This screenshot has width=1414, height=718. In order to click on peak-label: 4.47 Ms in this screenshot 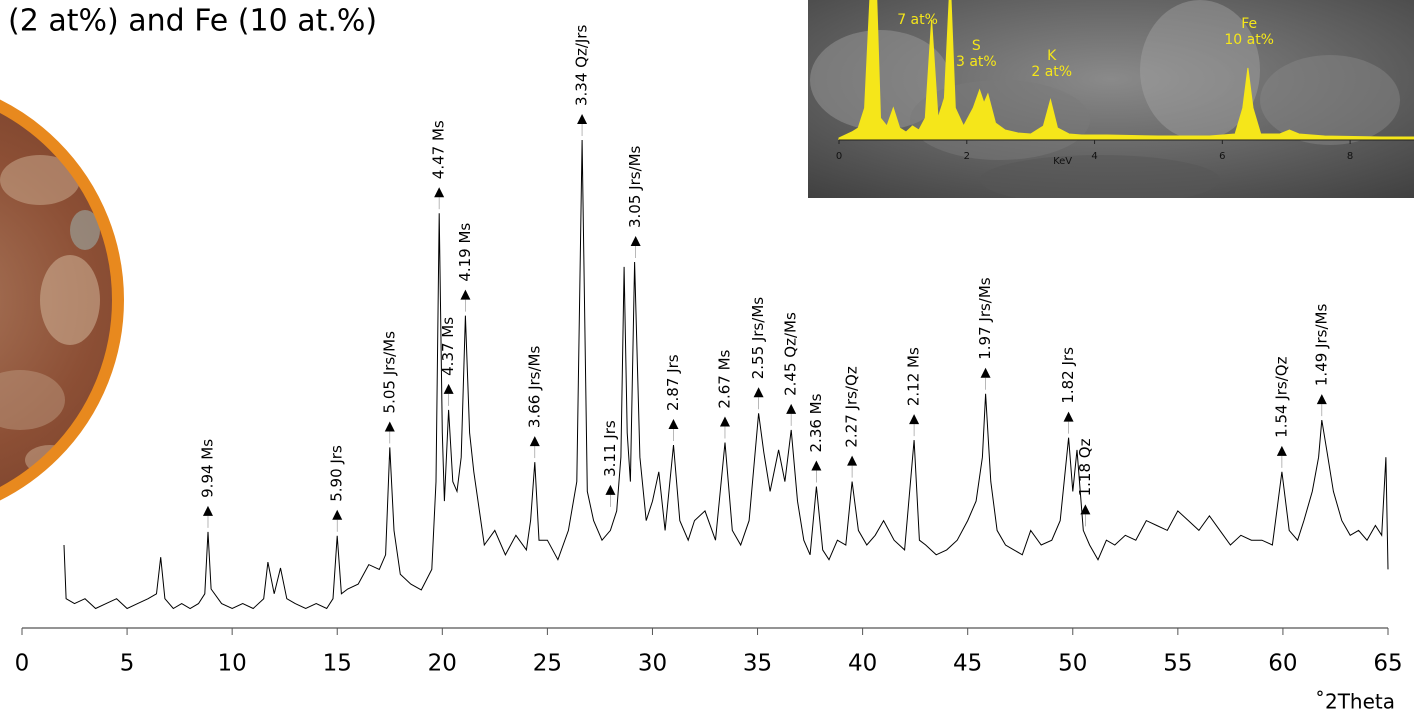, I will do `click(439, 149)`.